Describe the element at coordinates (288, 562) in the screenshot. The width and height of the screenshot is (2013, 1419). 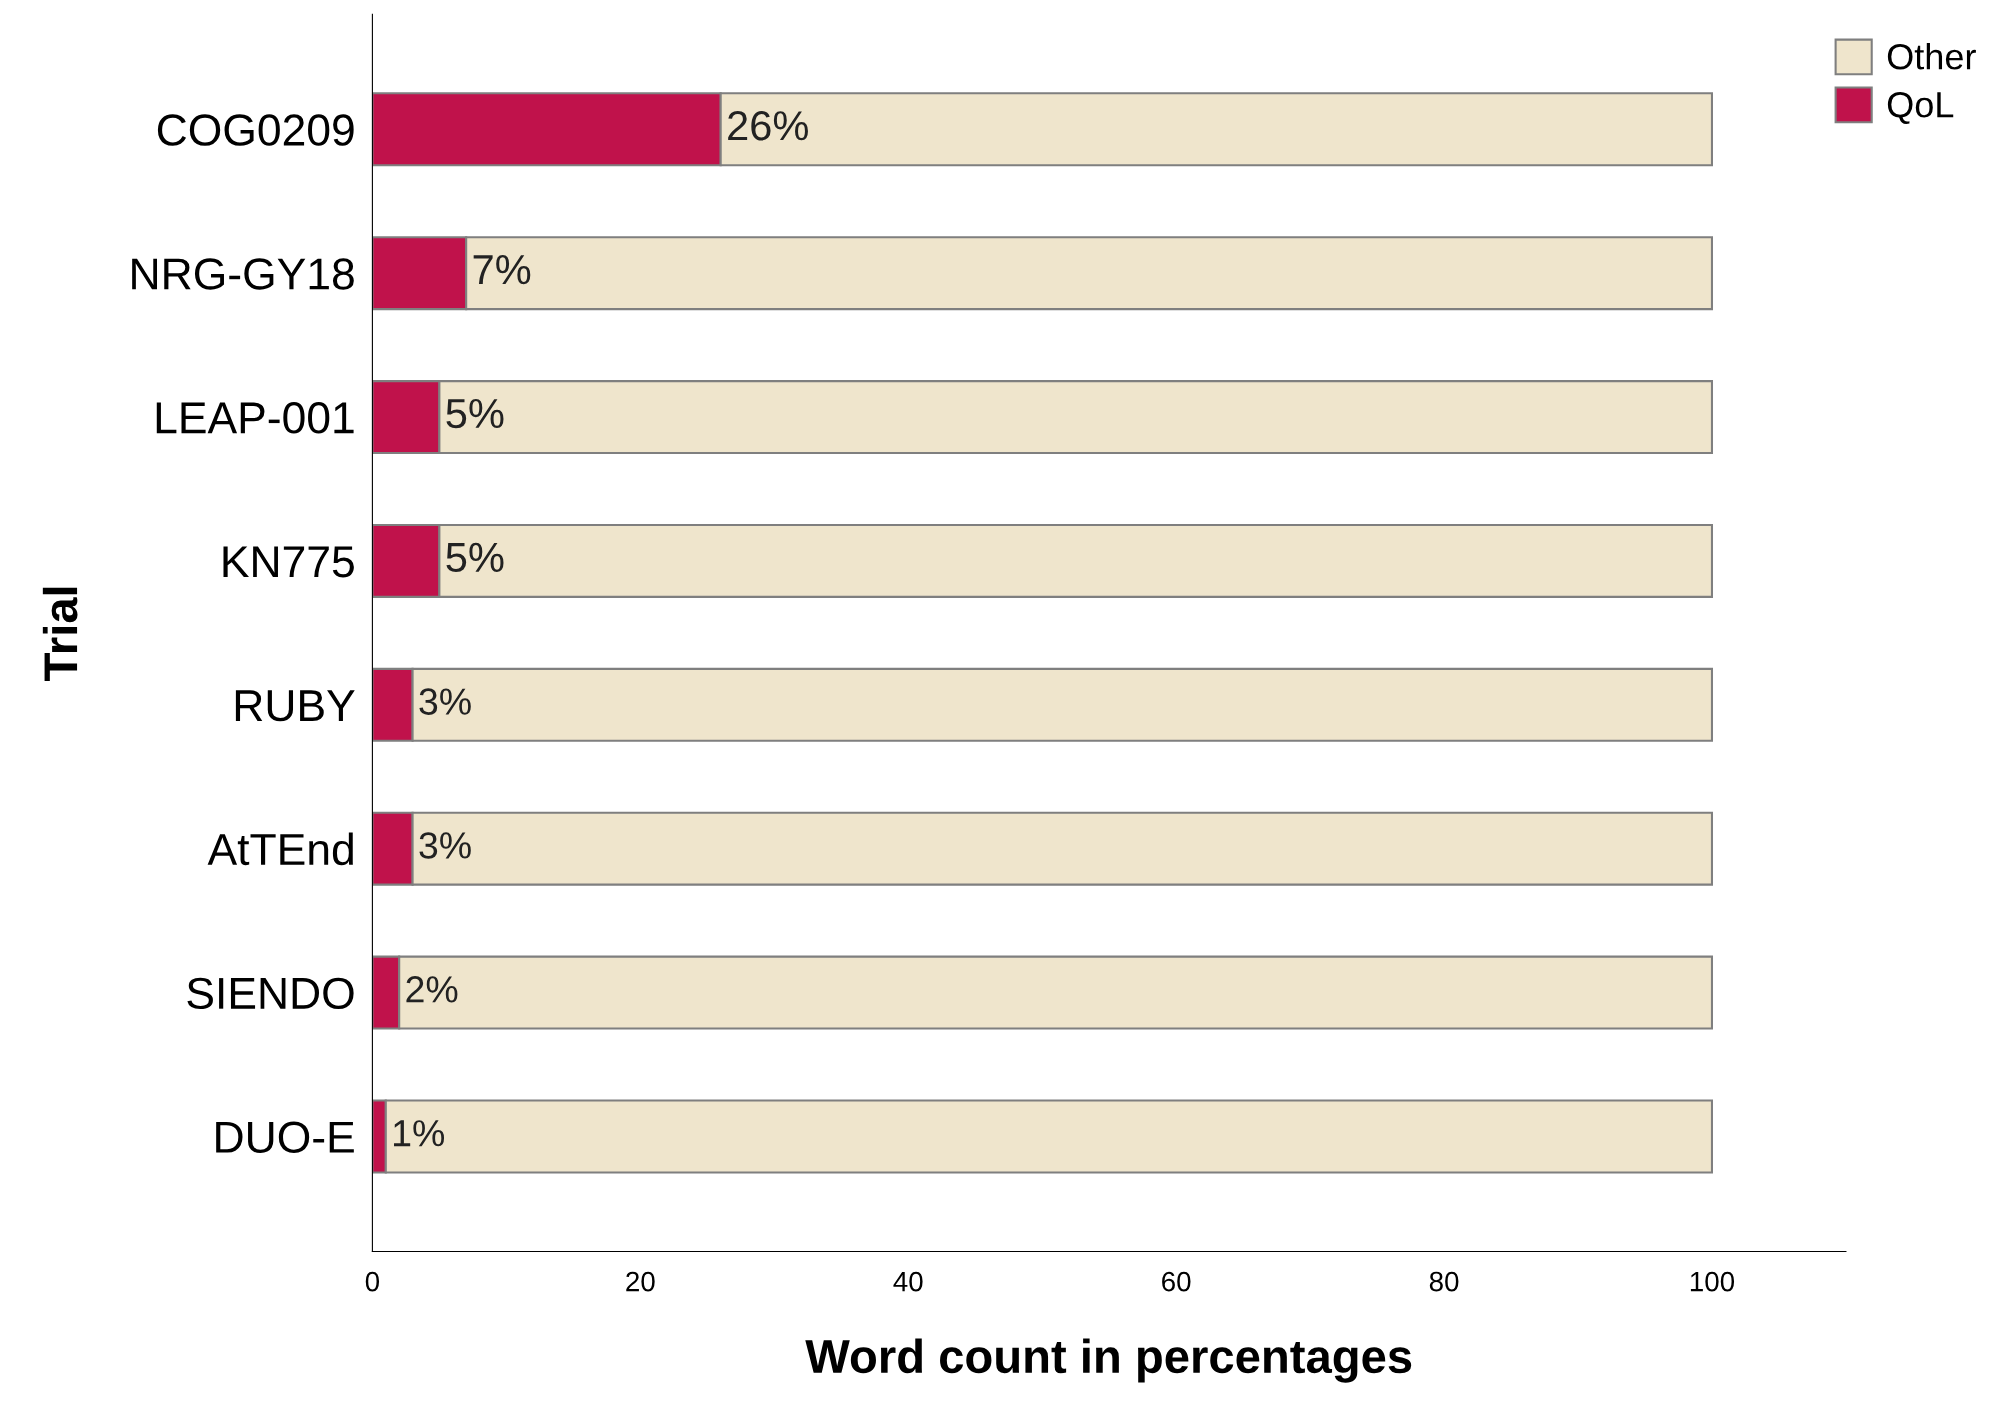
I see `y-tick-label: KN775` at that location.